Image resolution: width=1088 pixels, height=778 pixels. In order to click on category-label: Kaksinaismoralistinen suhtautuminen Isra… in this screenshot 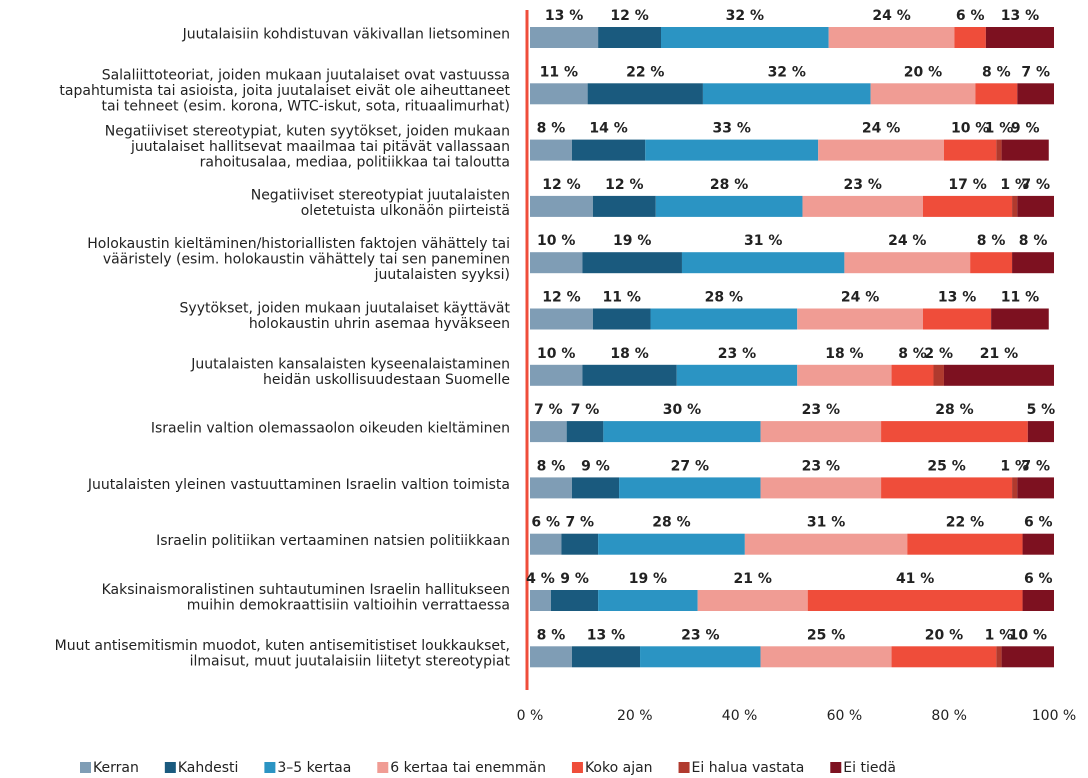, I will do `click(306, 598)`.